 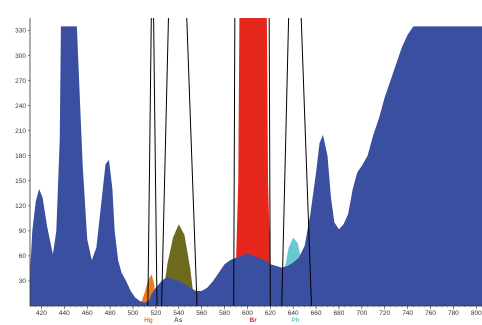 I want to click on y-tick-label: 300, so click(x=20, y=56).